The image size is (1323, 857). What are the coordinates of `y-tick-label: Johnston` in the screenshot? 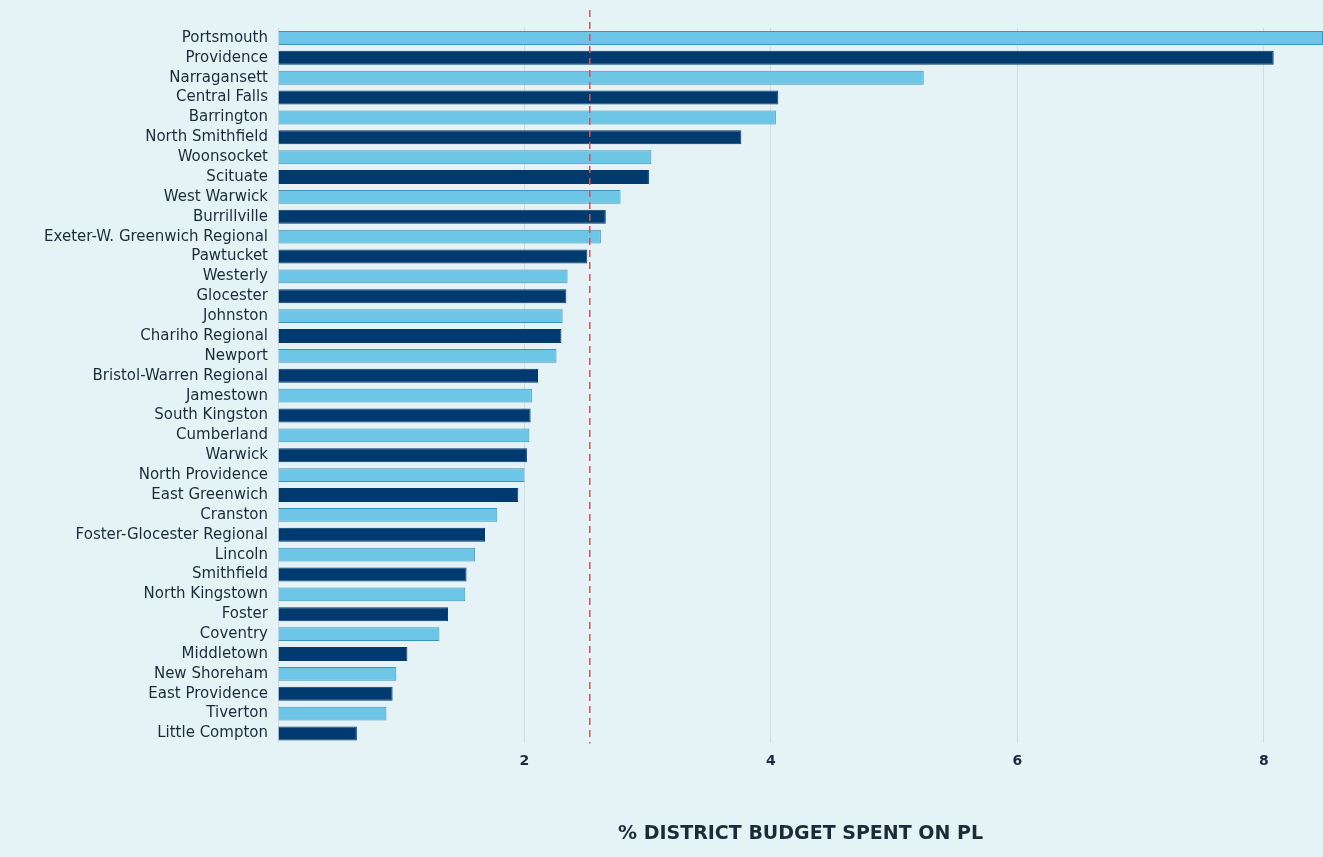 It's located at (235, 315).